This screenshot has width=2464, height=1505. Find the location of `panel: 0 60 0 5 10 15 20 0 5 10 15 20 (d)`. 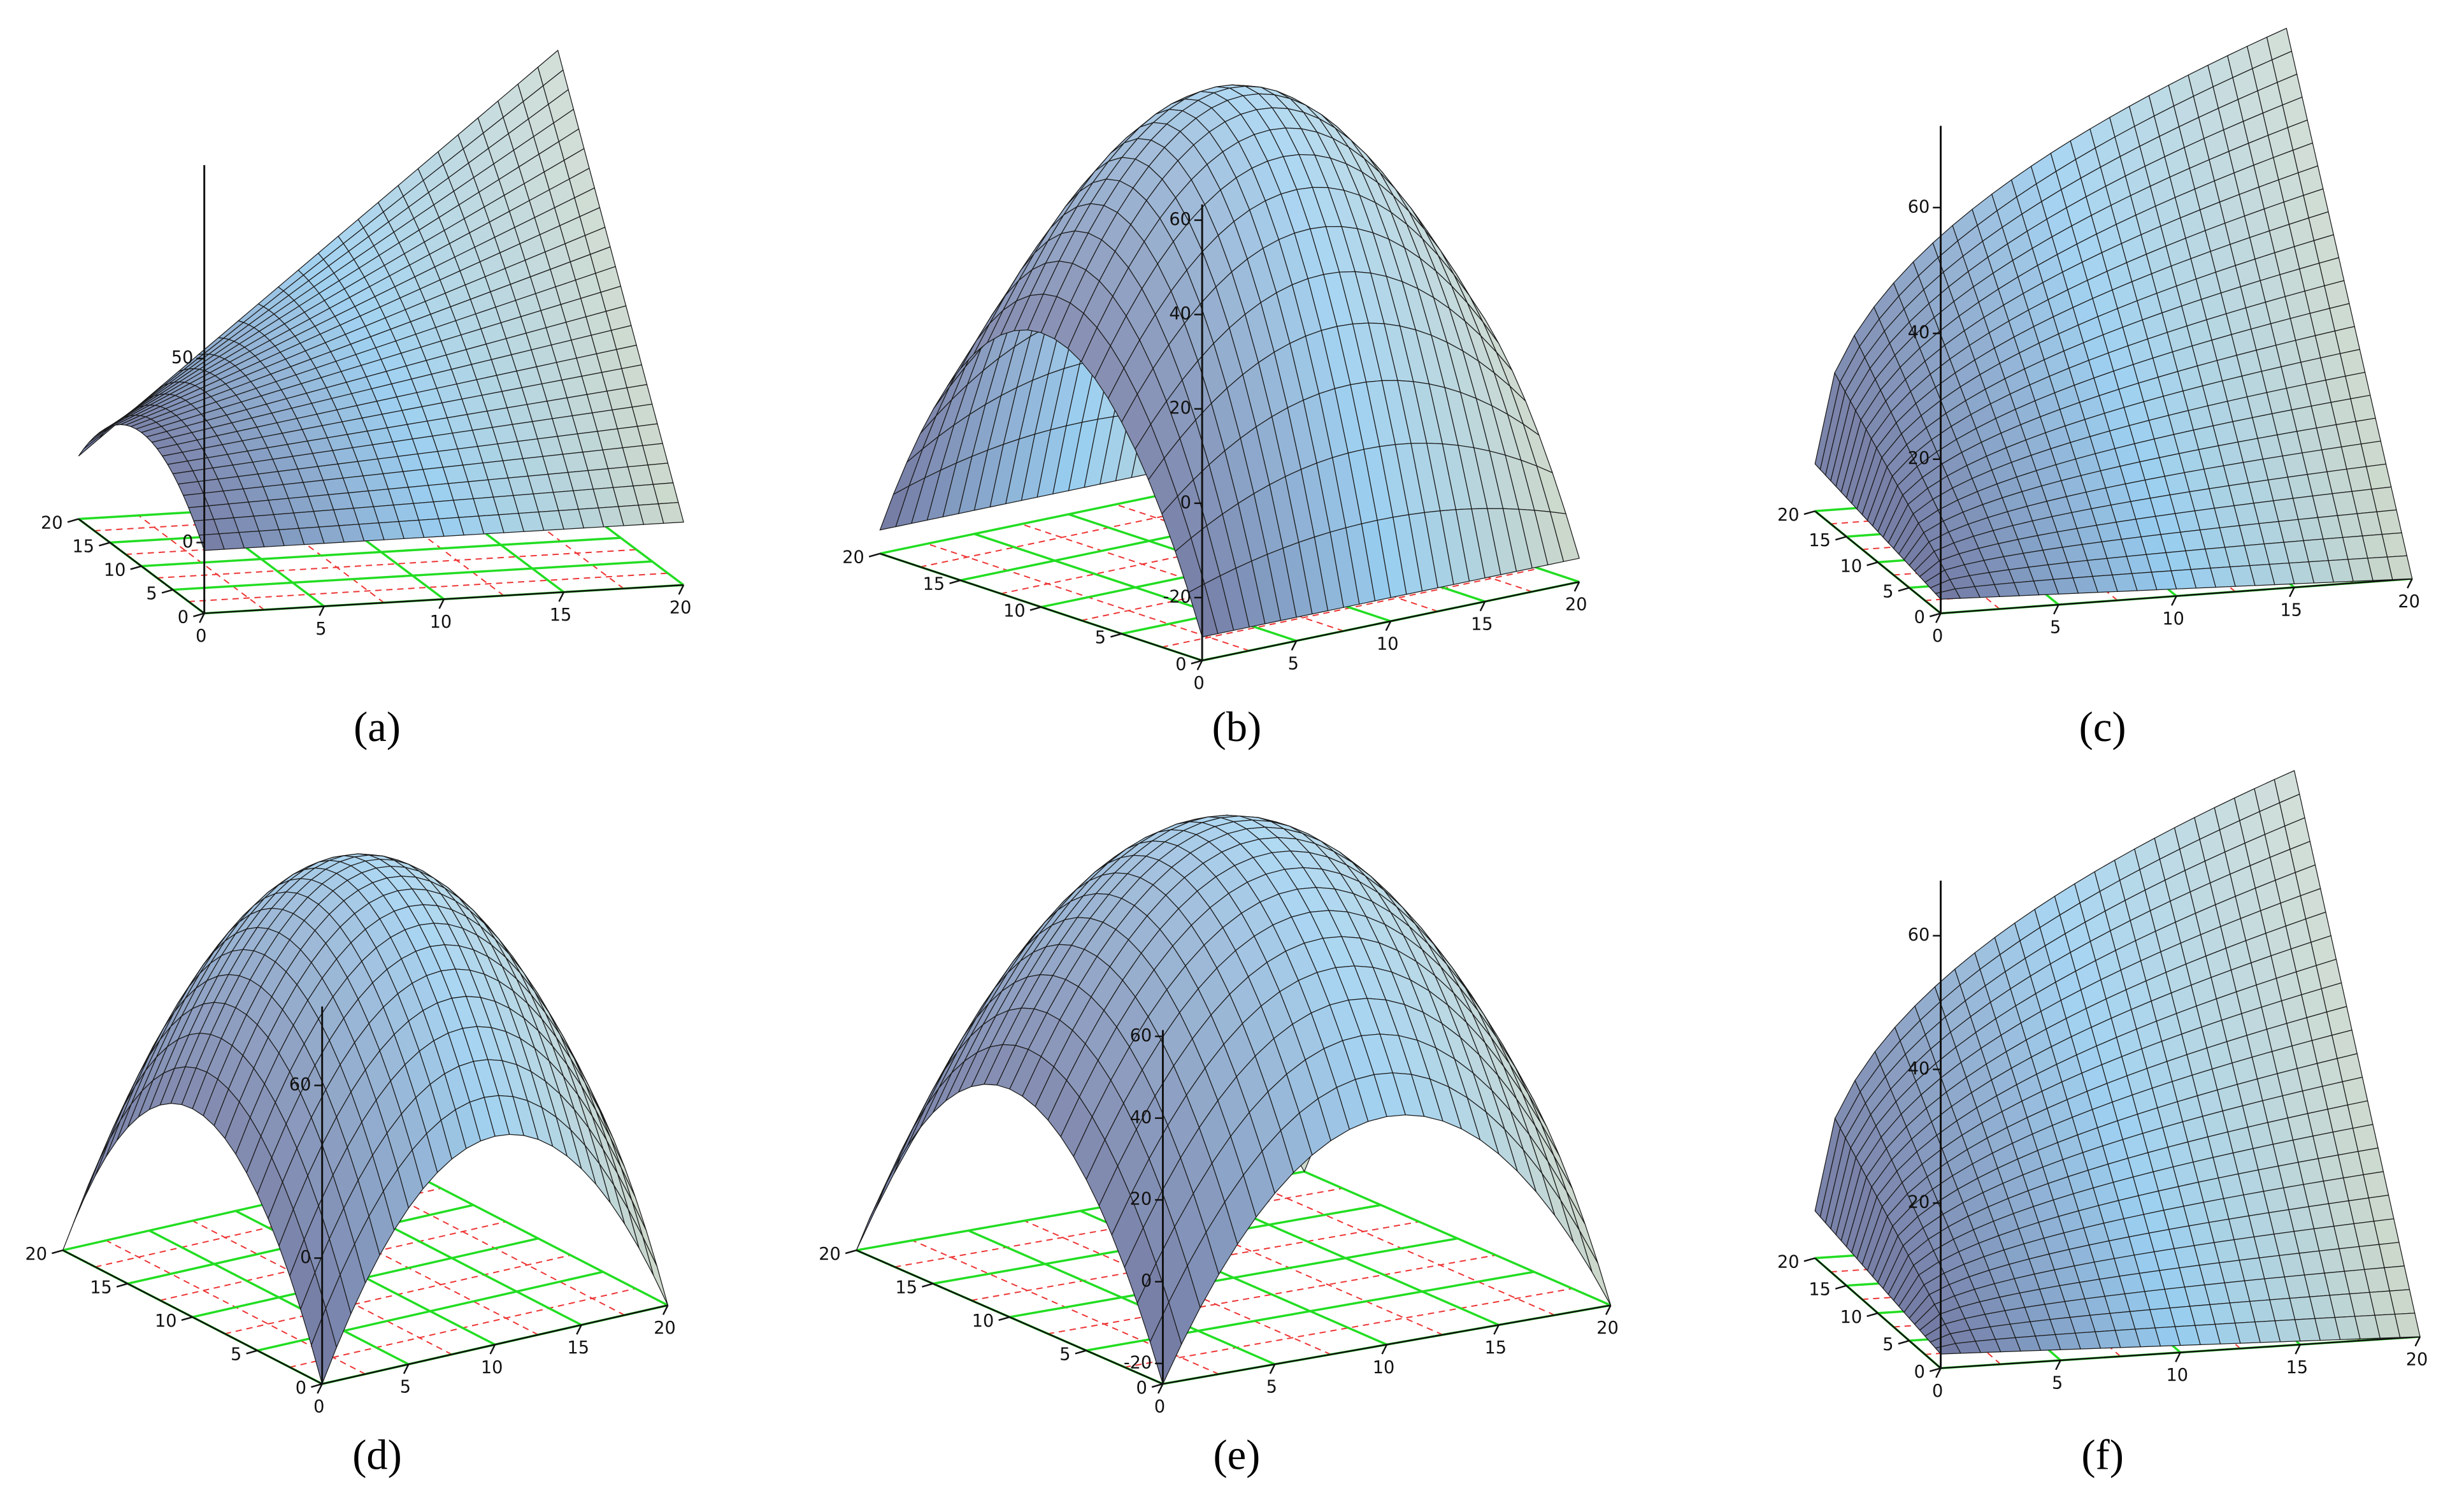

panel: 0 60 0 5 10 15 20 0 5 10 15 20 (d) is located at coordinates (350, 1166).